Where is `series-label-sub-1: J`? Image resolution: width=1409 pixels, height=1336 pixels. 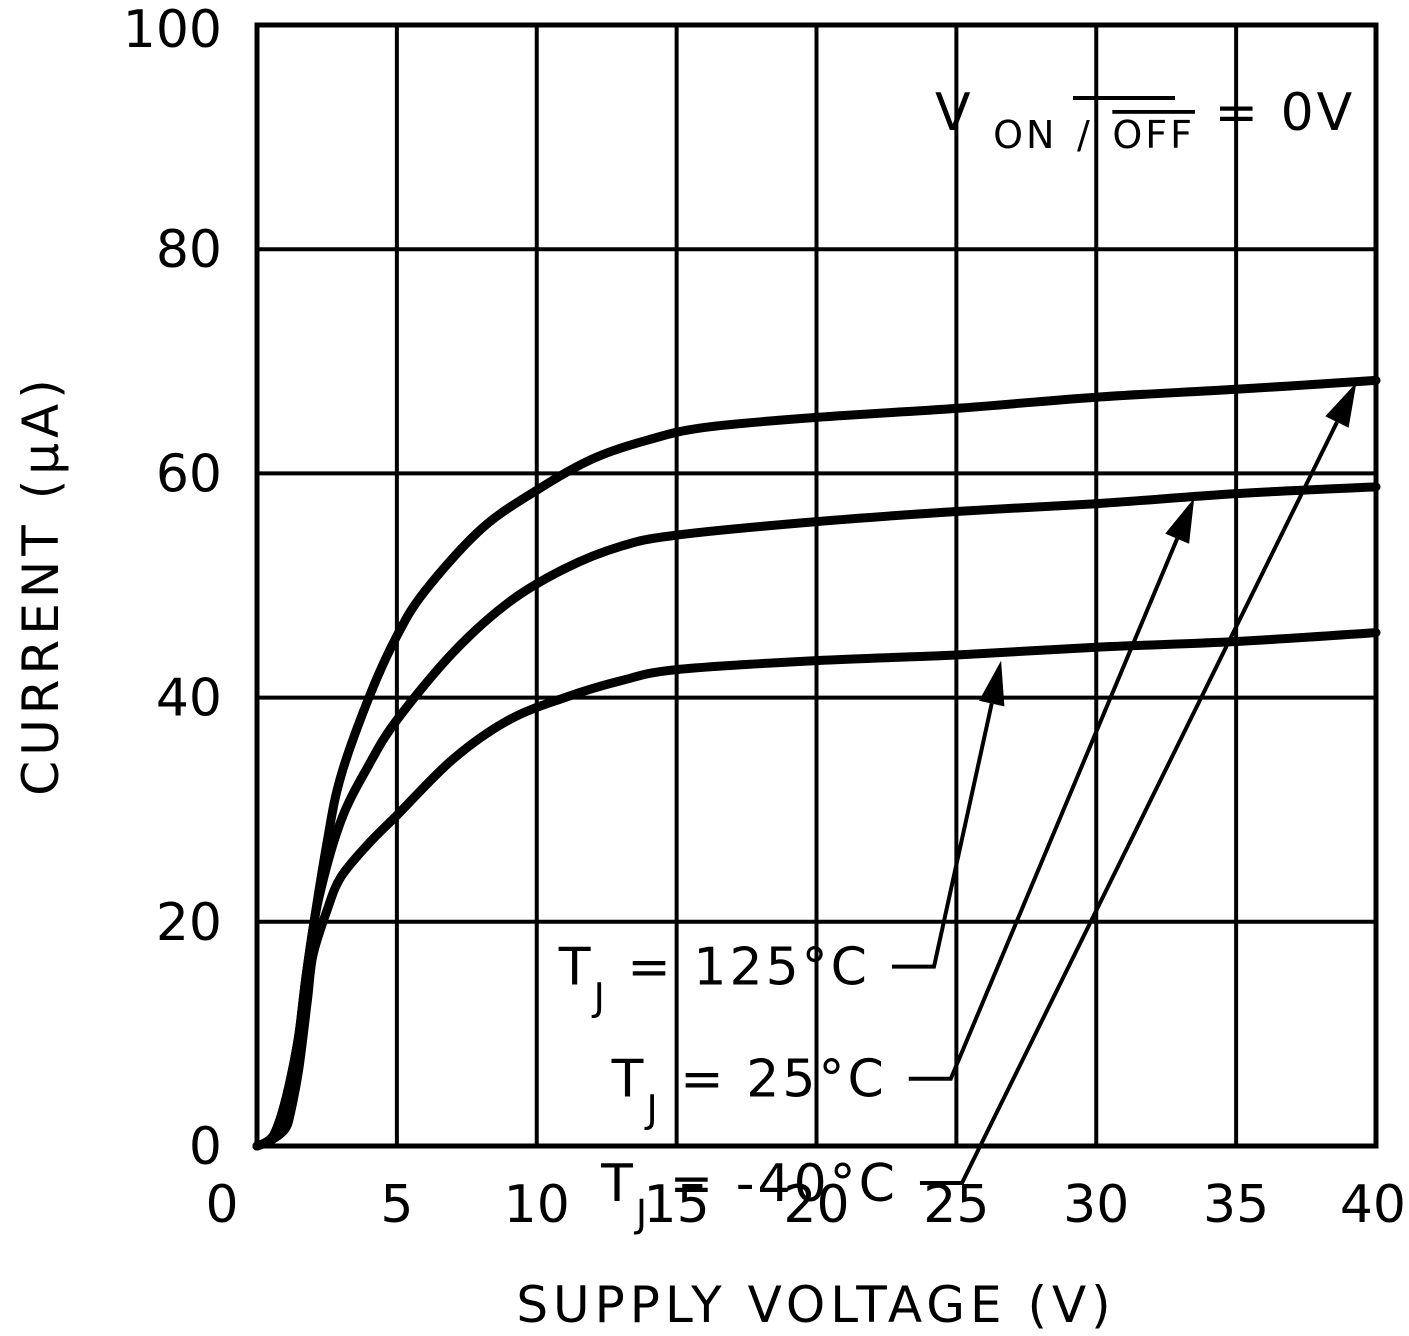 series-label-sub-1: J is located at coordinates (652, 1110).